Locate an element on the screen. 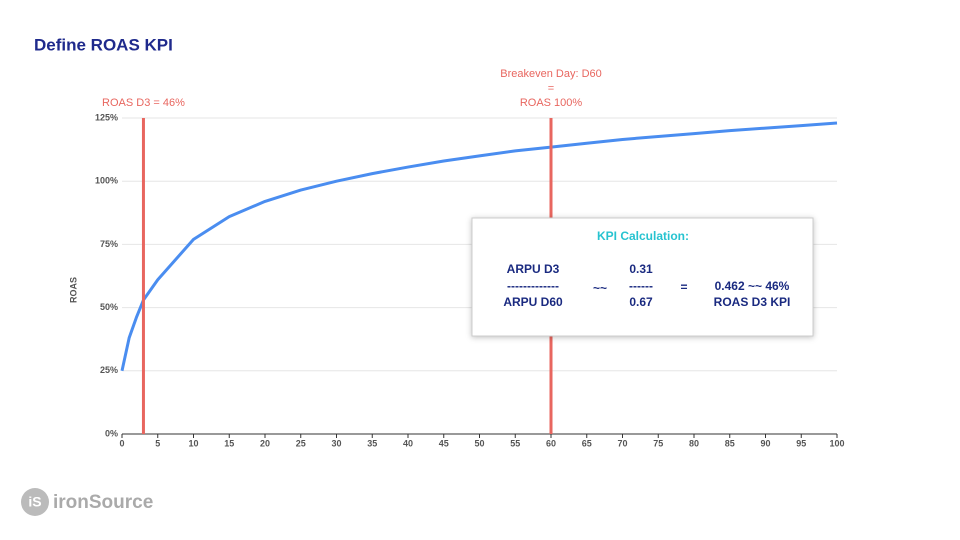 Image resolution: width=960 pixels, height=540 pixels. x-tick-label: 45 is located at coordinates (444, 443).